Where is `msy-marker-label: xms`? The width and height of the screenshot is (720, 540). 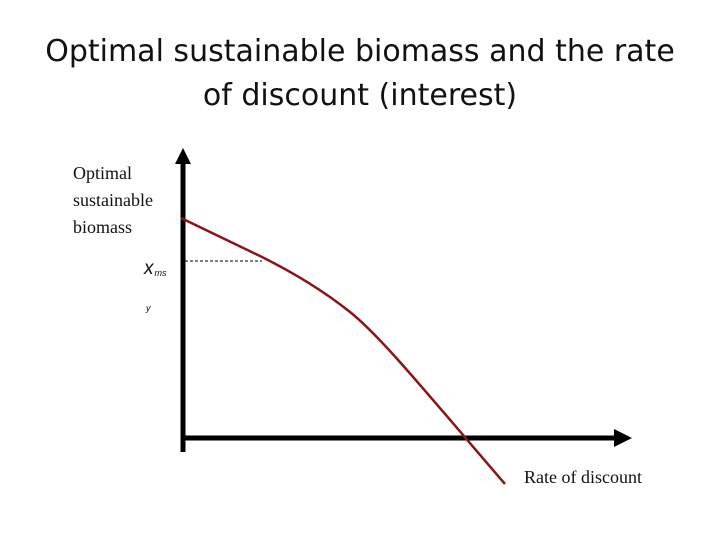 msy-marker-label: xms is located at coordinates (155, 271).